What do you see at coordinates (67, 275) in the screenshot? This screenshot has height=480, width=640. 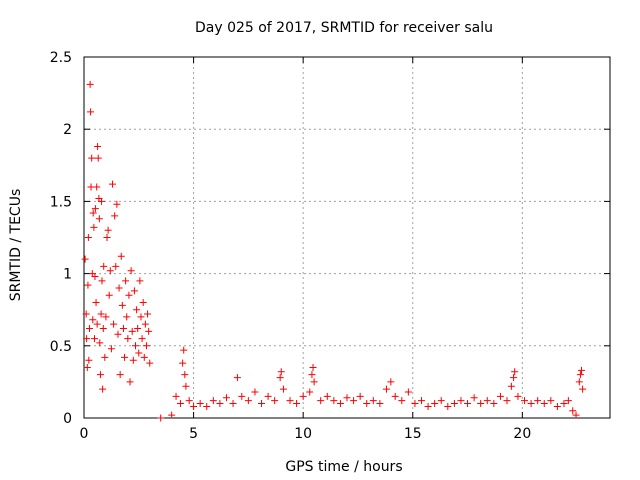 I see `y-tick-label: 1` at bounding box center [67, 275].